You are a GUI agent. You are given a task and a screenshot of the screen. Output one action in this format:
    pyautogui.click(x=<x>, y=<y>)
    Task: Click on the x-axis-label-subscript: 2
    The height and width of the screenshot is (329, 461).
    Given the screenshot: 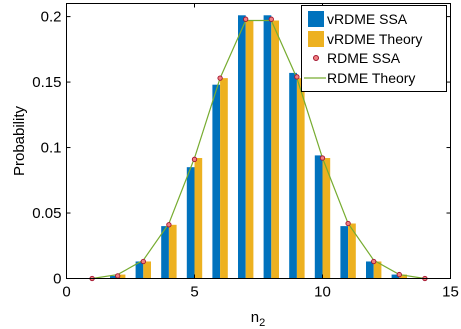 What is the action you would take?
    pyautogui.click(x=262, y=323)
    